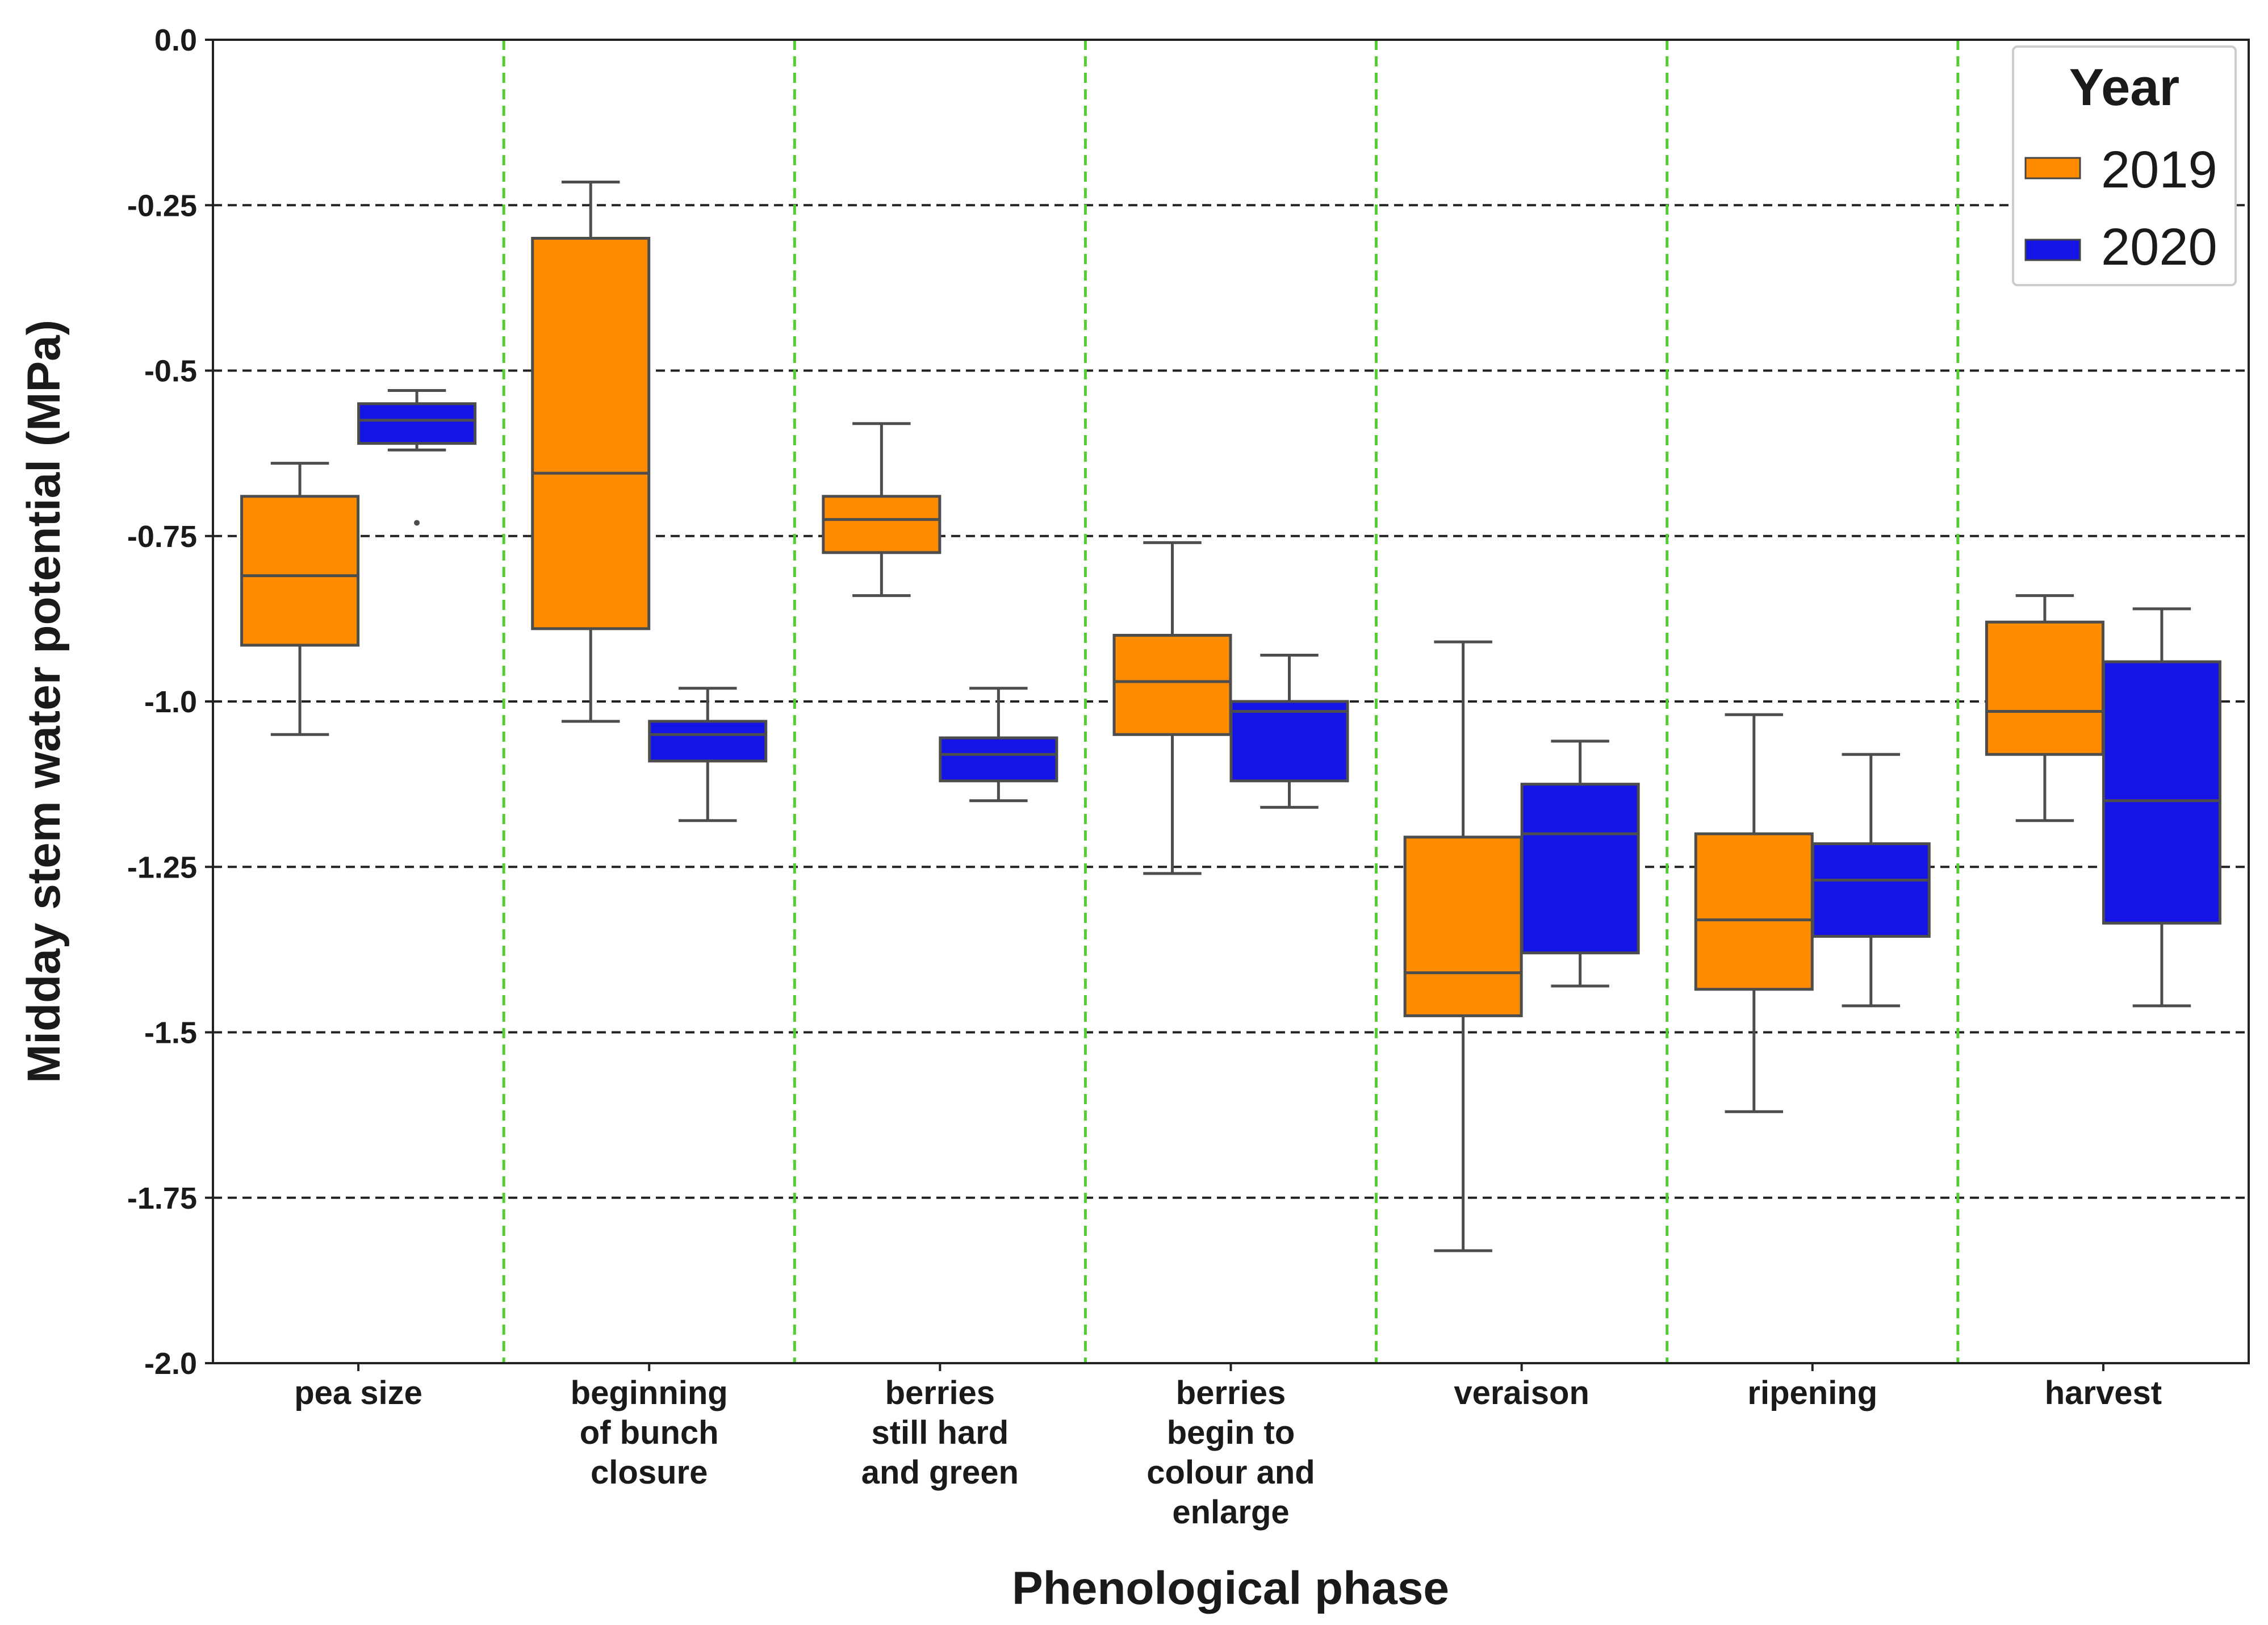  Describe the element at coordinates (1231, 1432) in the screenshot. I see `x-category-label: begin to` at that location.